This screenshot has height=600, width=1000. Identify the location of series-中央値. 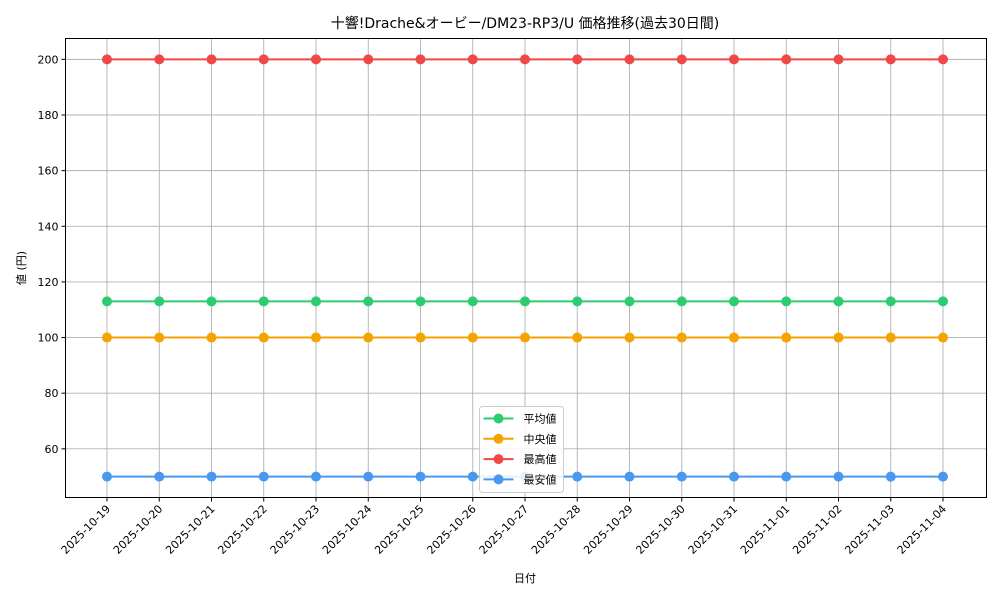
(525, 337).